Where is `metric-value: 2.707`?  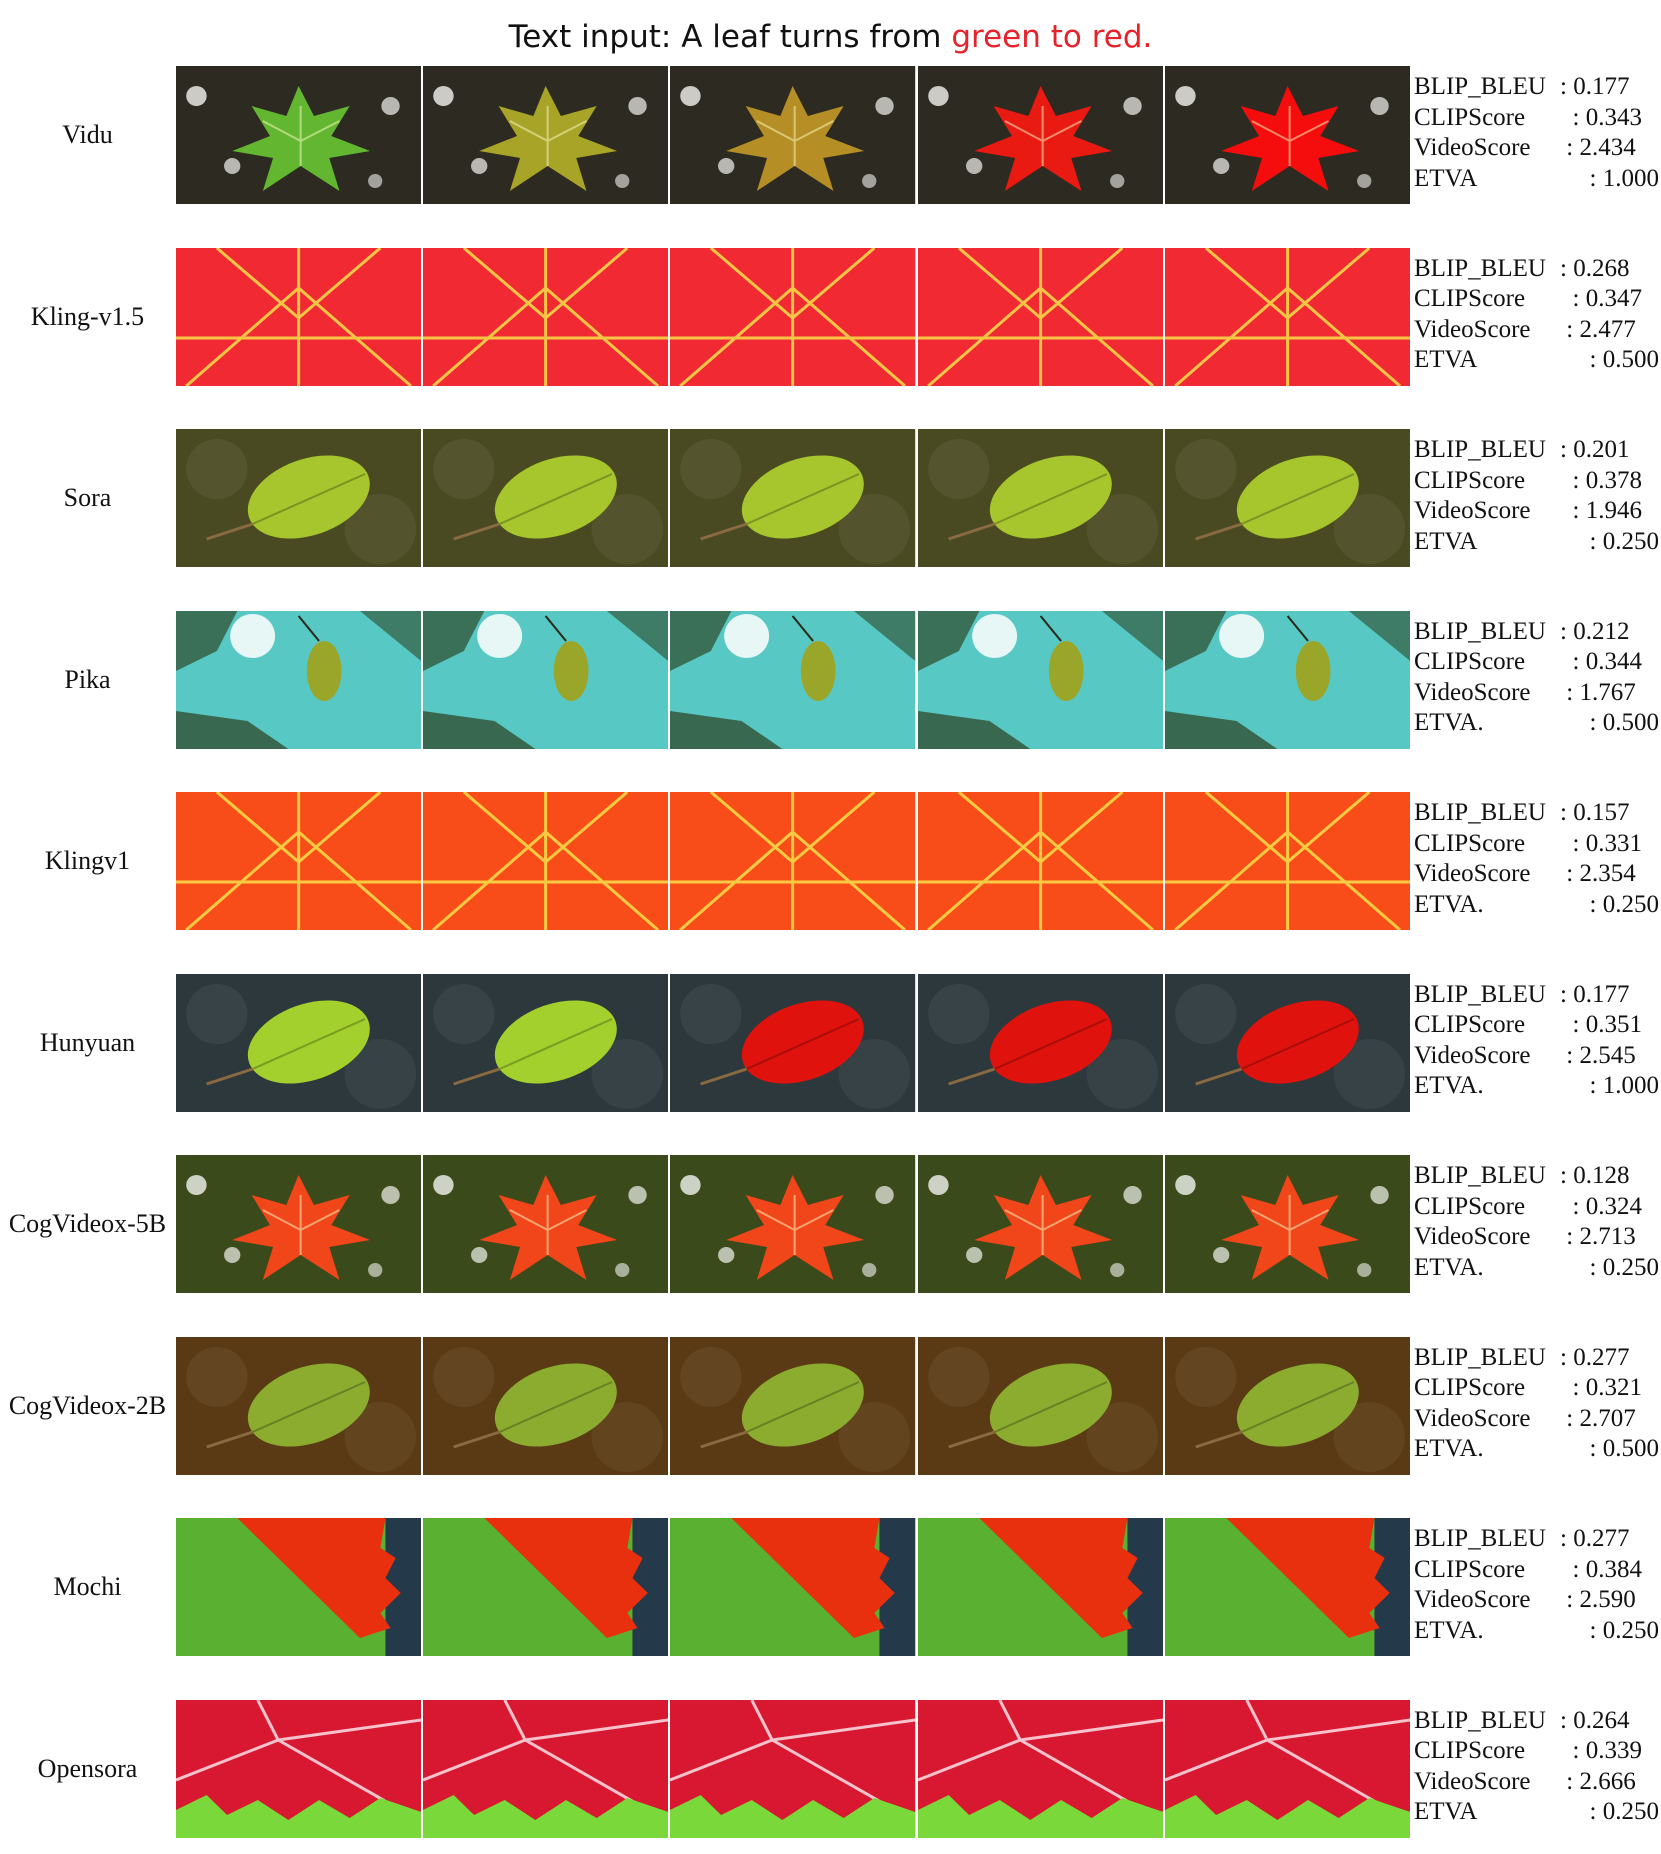 metric-value: 2.707 is located at coordinates (1607, 1418).